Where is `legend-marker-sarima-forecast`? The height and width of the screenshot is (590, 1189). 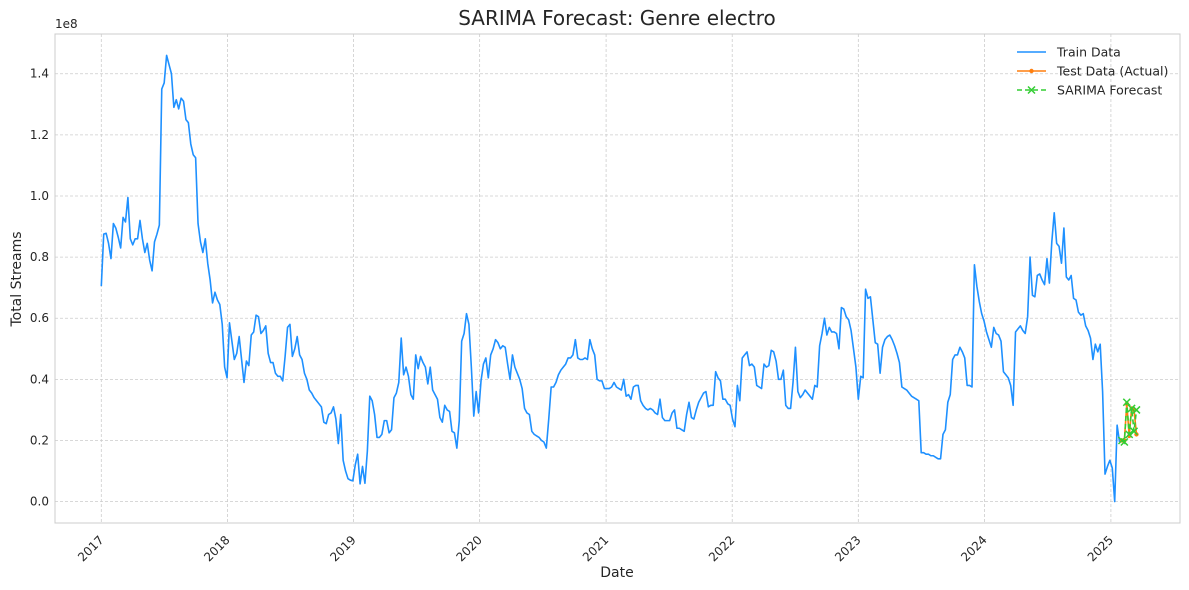
legend-marker-sarima-forecast is located at coordinates (1031, 90).